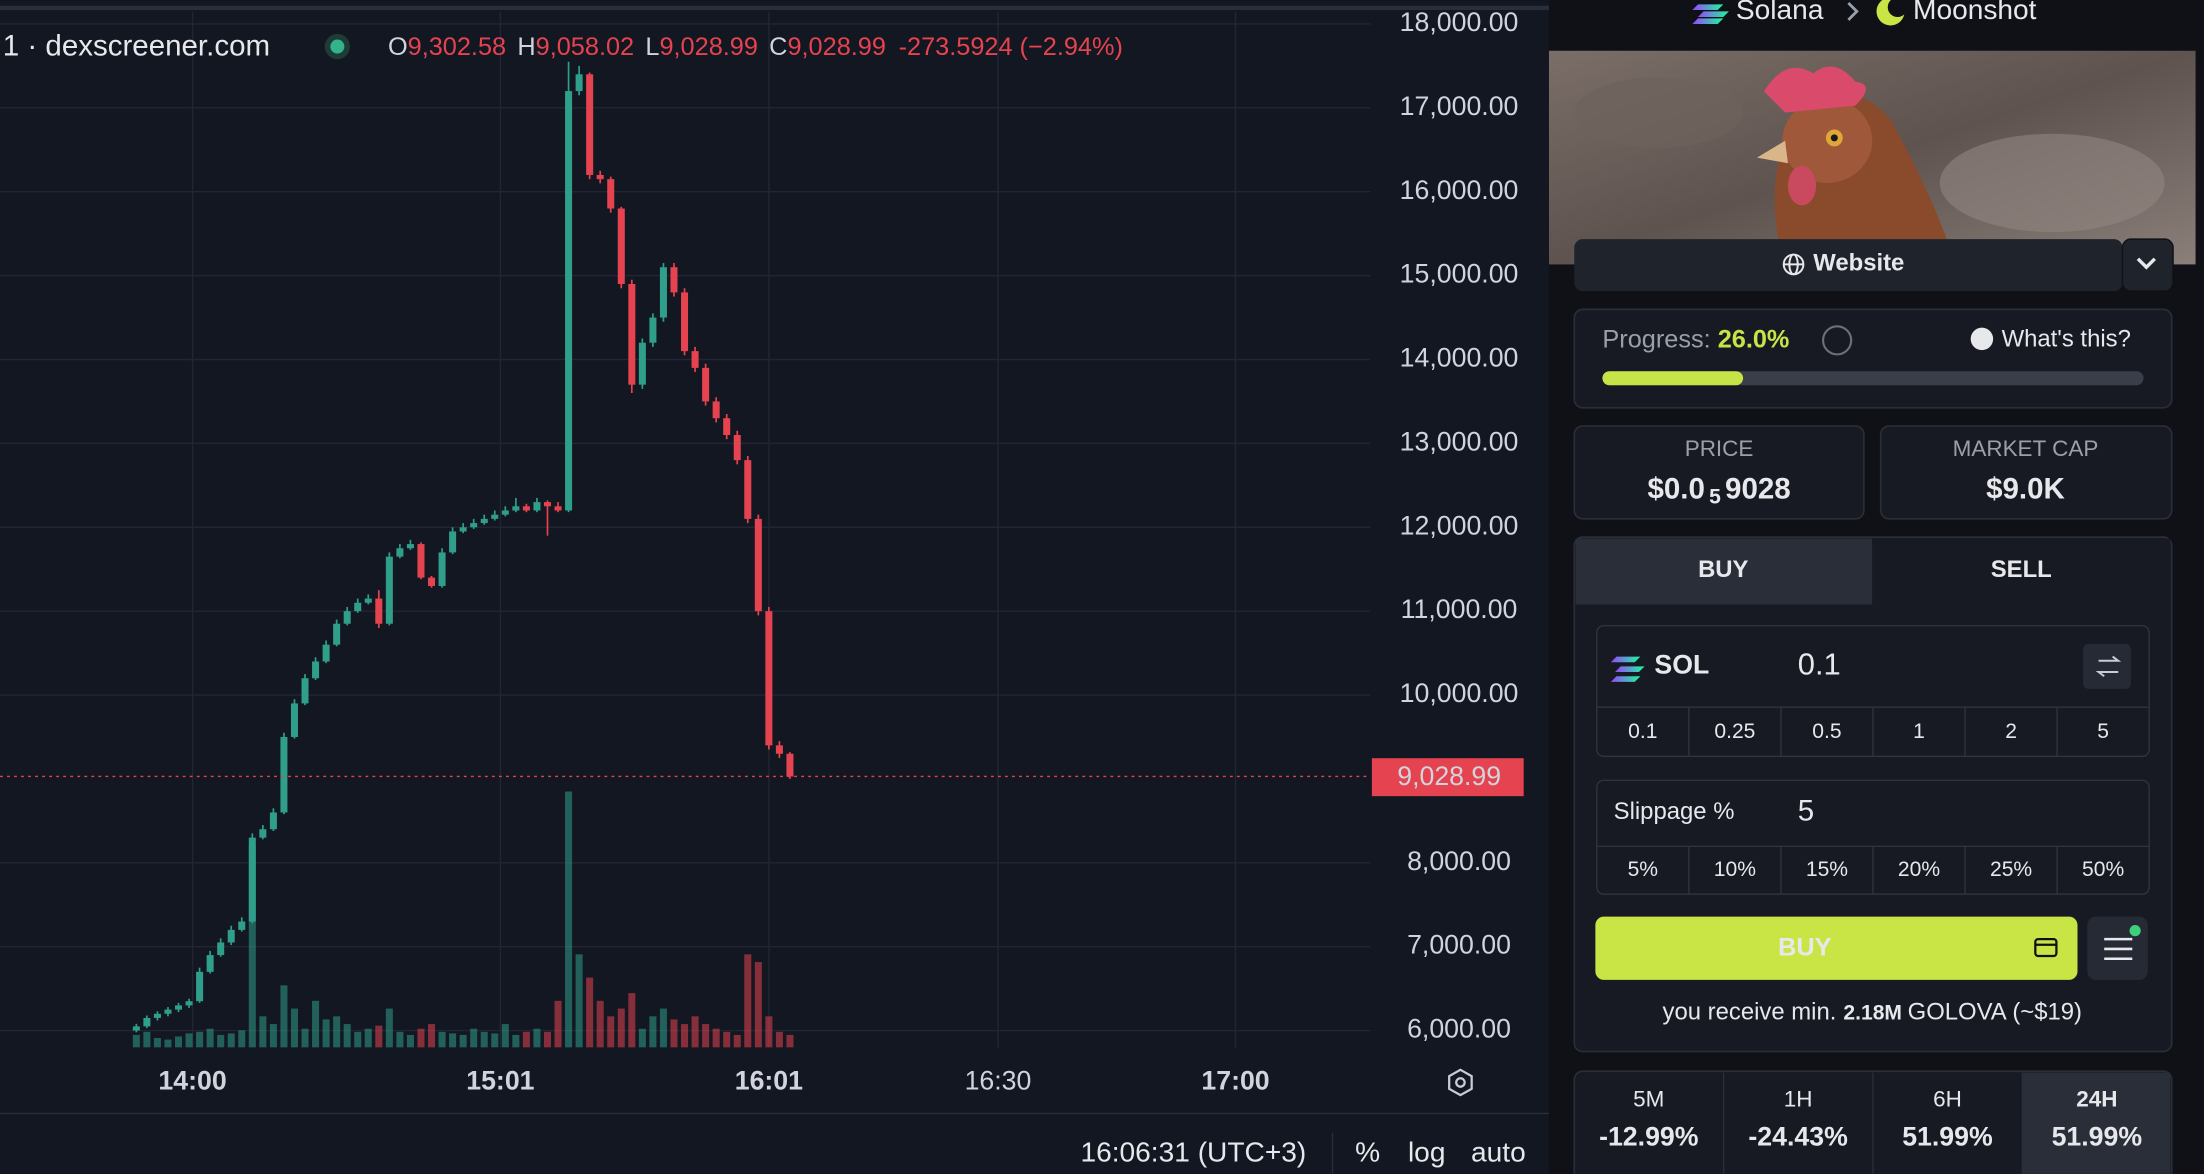 The width and height of the screenshot is (2204, 1174). What do you see at coordinates (998, 1081) in the screenshot?
I see `x-tick-label: 16:30` at bounding box center [998, 1081].